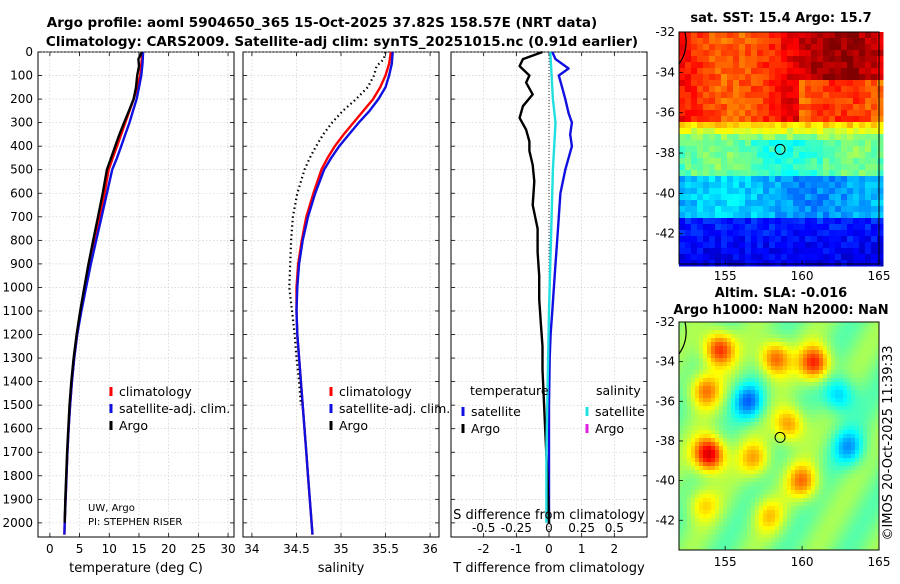 Image resolution: width=900 pixels, height=584 pixels. I want to click on timestamp: ©IMOS 20-Oct-2025 11:39:33, so click(888, 442).